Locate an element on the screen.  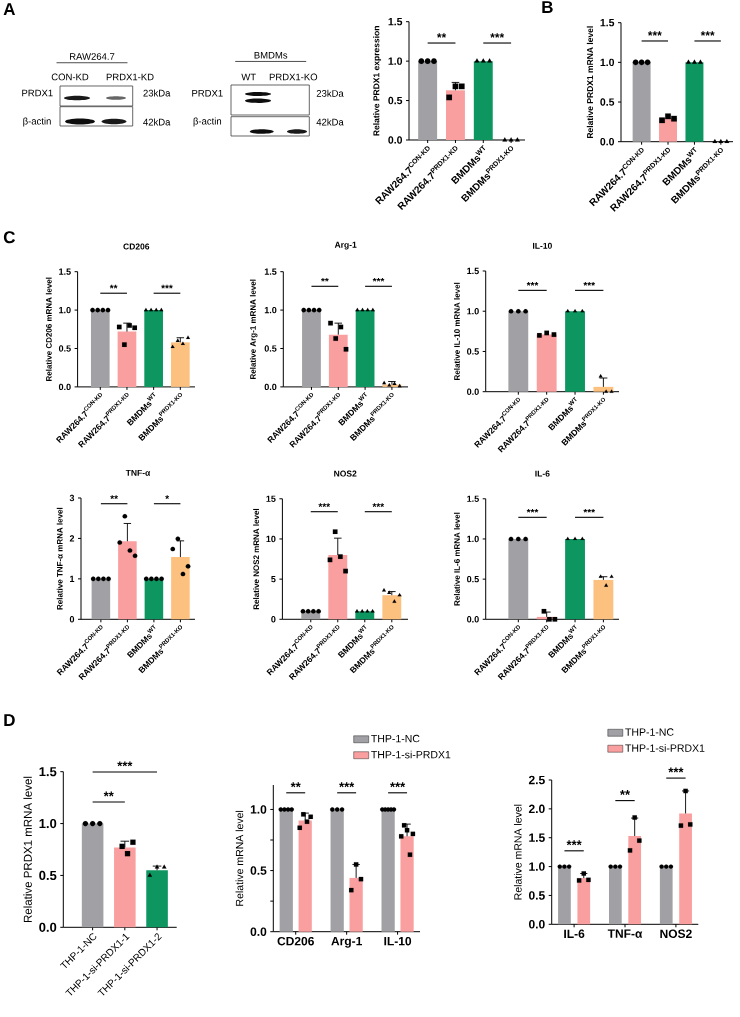
y-tick-label: 5 is located at coordinates (273, 579).